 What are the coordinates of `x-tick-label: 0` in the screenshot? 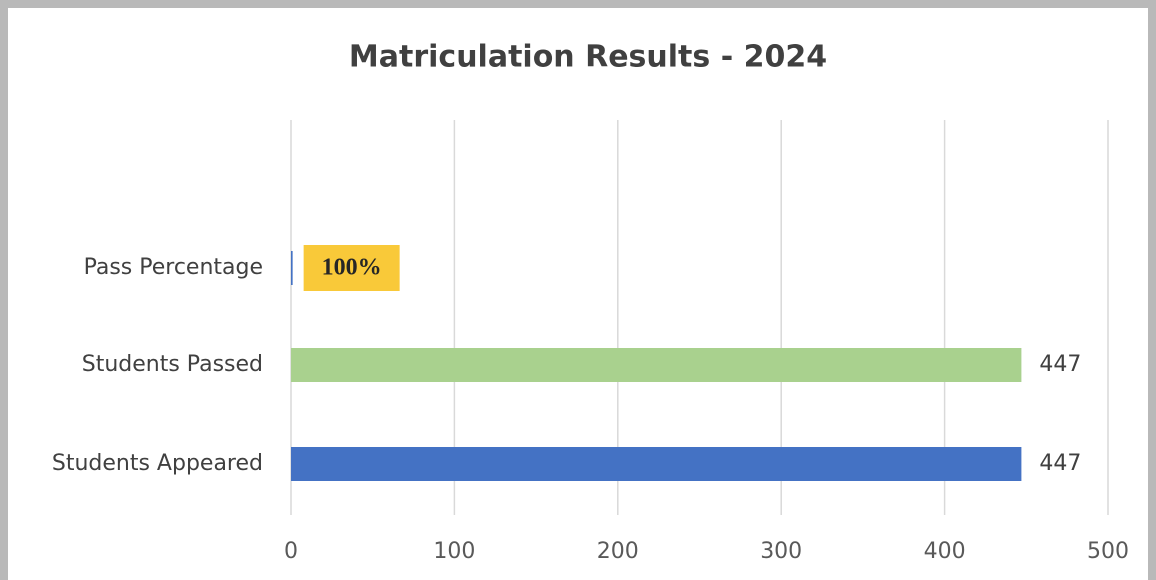 It's located at (291, 551).